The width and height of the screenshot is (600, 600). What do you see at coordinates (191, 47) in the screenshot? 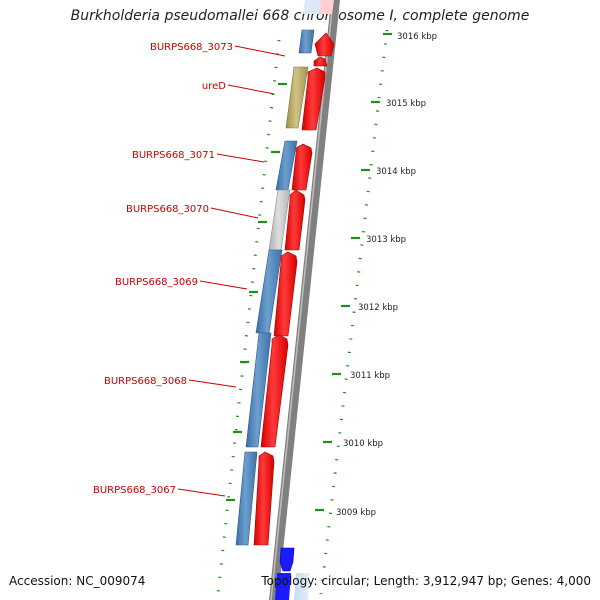
I see `gene-label: BURPS668_3073` at bounding box center [191, 47].